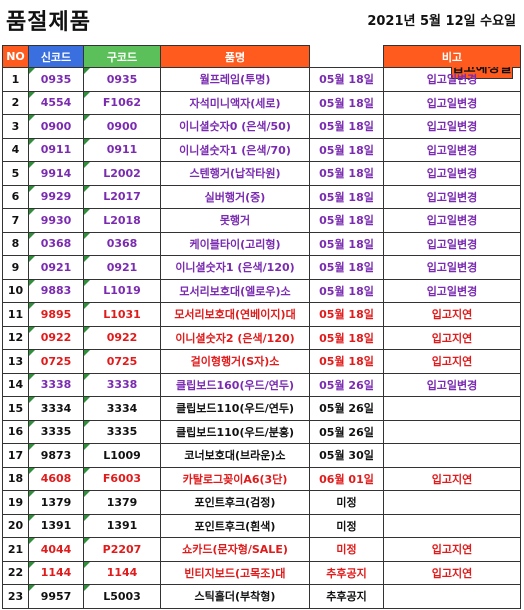  What do you see at coordinates (235, 290) in the screenshot?
I see `row-product-name: 모서리보호대(엘로우)소` at bounding box center [235, 290].